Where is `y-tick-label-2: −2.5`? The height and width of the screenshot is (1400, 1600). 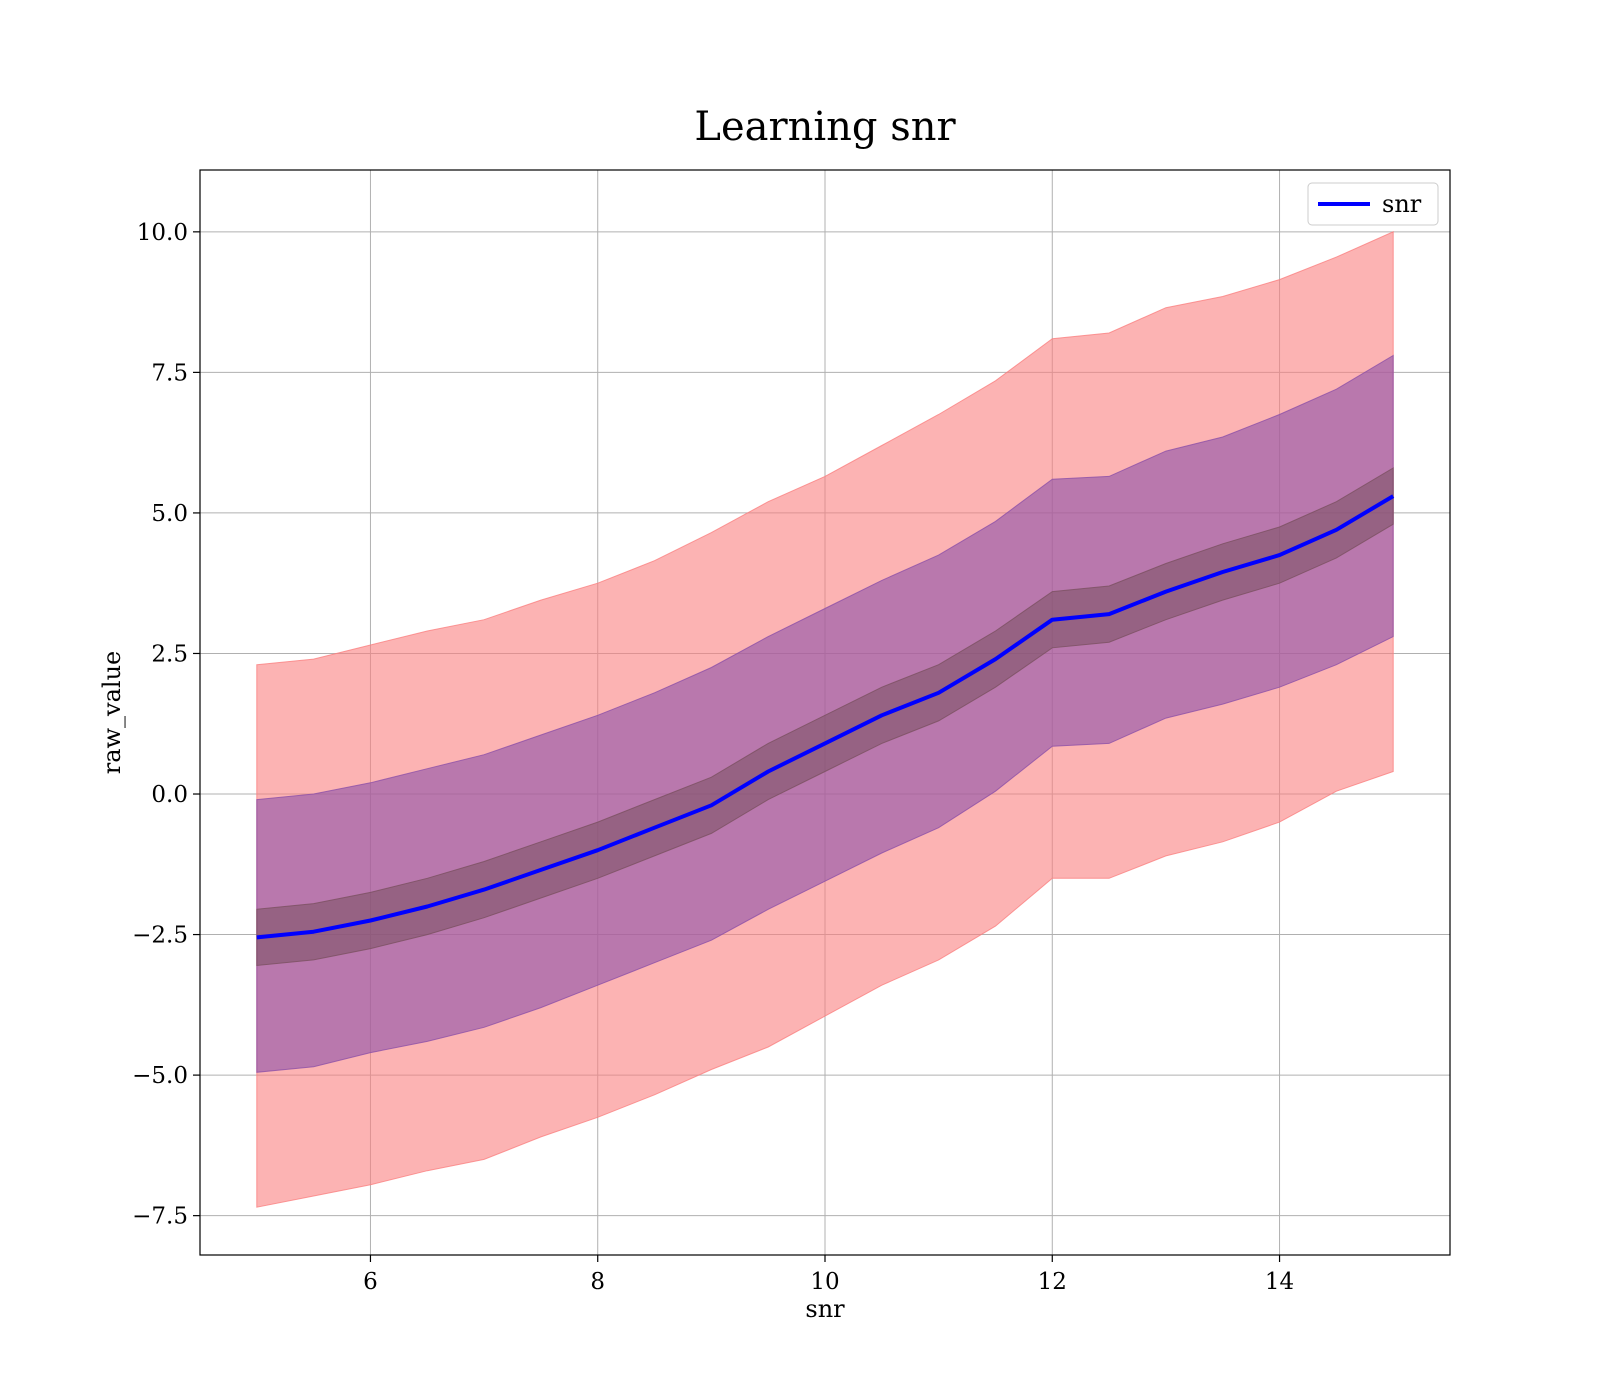 y-tick-label-2: −2.5 is located at coordinates (160, 936).